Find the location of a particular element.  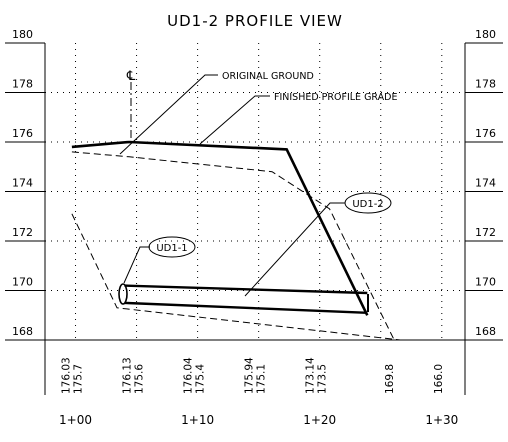

station-label: 175.6 is located at coordinates (140, 379).